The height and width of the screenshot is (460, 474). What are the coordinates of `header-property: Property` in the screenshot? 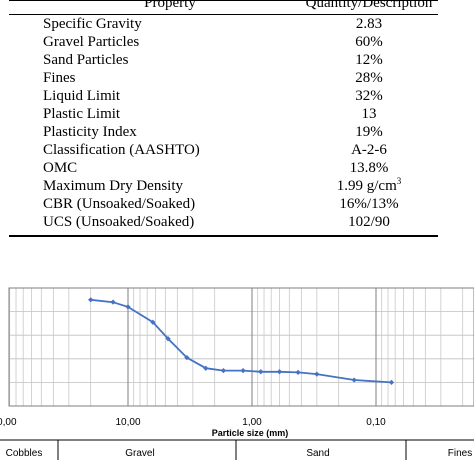 It's located at (170, 5).